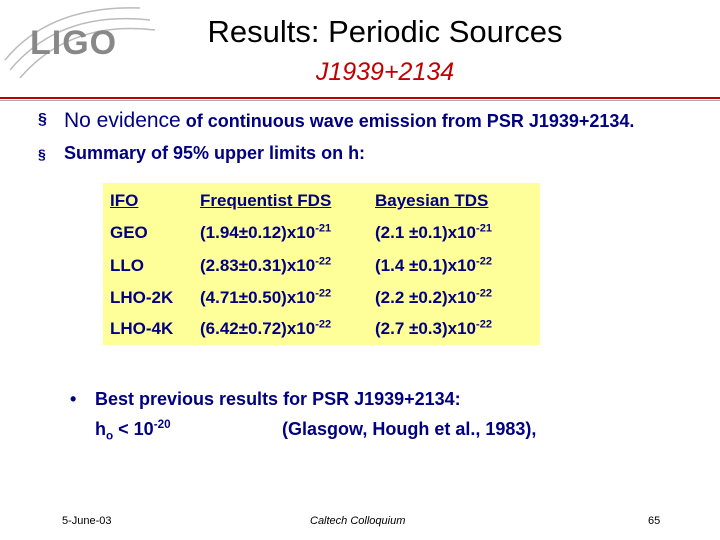 The height and width of the screenshot is (540, 720). Describe the element at coordinates (142, 297) in the screenshot. I see `table-cell: LHO-2K` at that location.